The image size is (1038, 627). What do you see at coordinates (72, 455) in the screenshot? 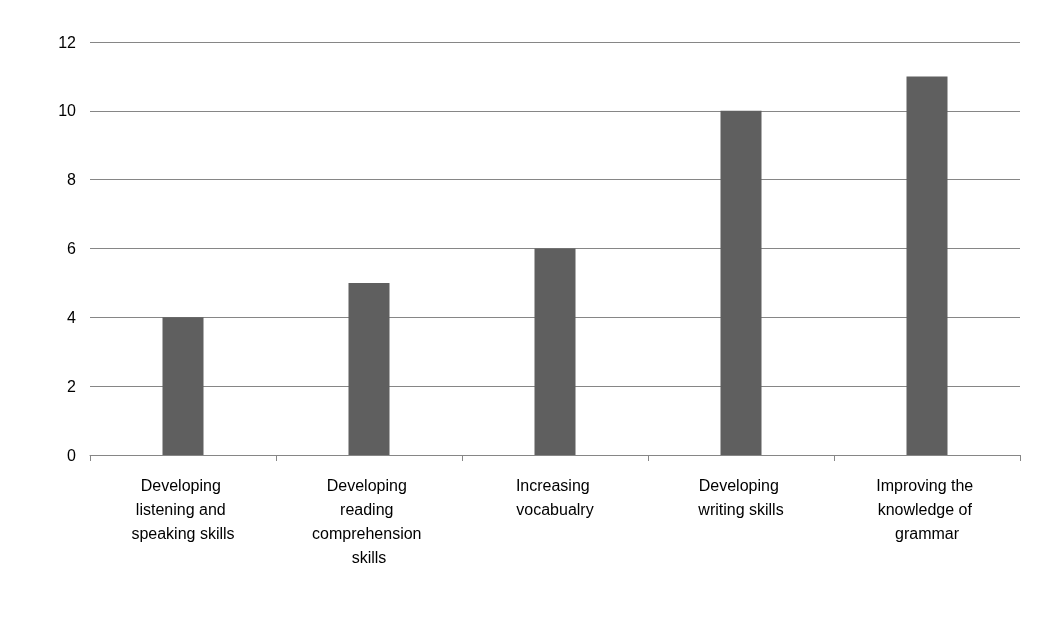
I see `y-tick-label: 0` at bounding box center [72, 455].